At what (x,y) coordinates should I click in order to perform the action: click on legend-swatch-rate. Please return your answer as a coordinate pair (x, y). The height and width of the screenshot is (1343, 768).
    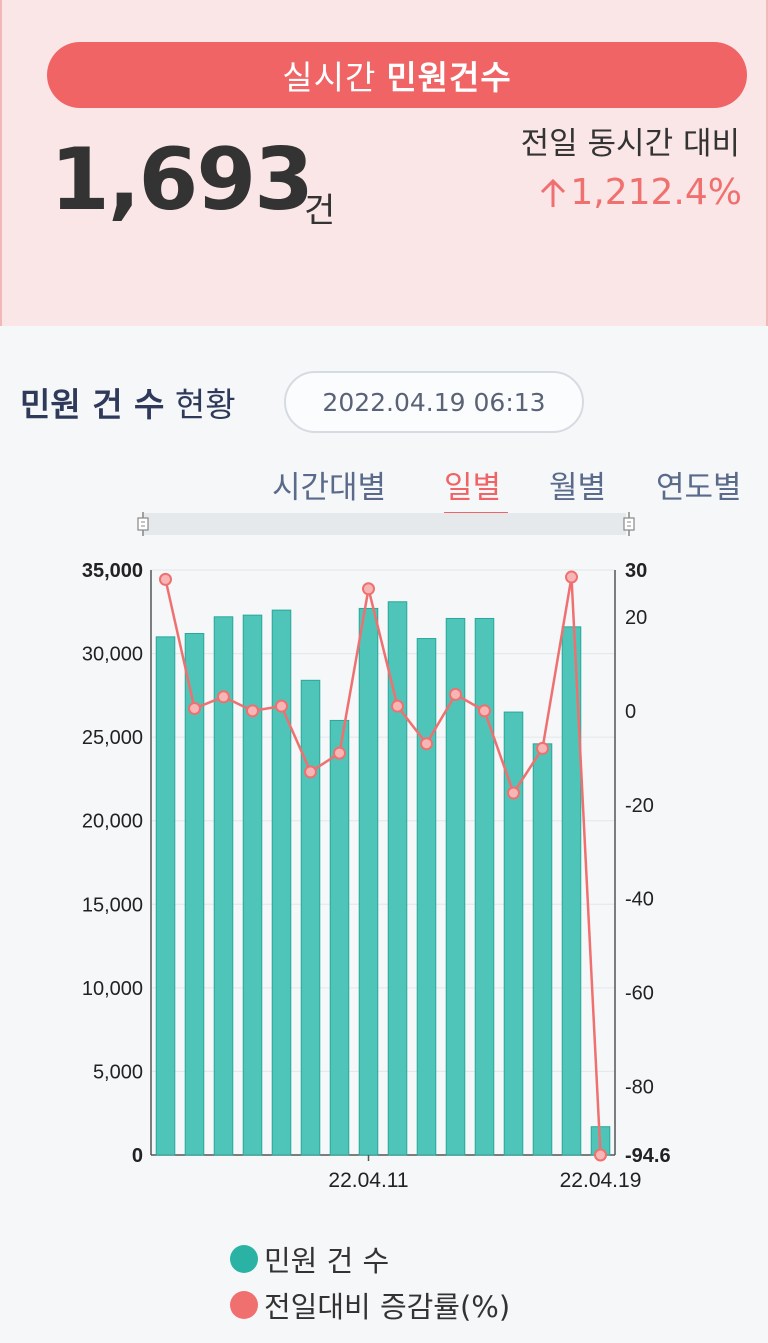
    Looking at the image, I should click on (244, 1305).